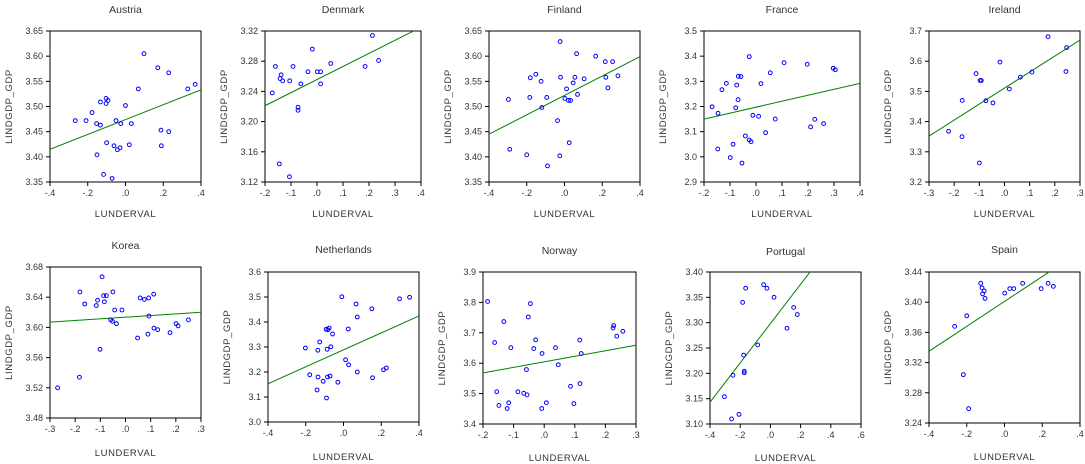 Image resolution: width=1085 pixels, height=464 pixels. I want to click on y-tick-label: 3.1, so click(254, 397).